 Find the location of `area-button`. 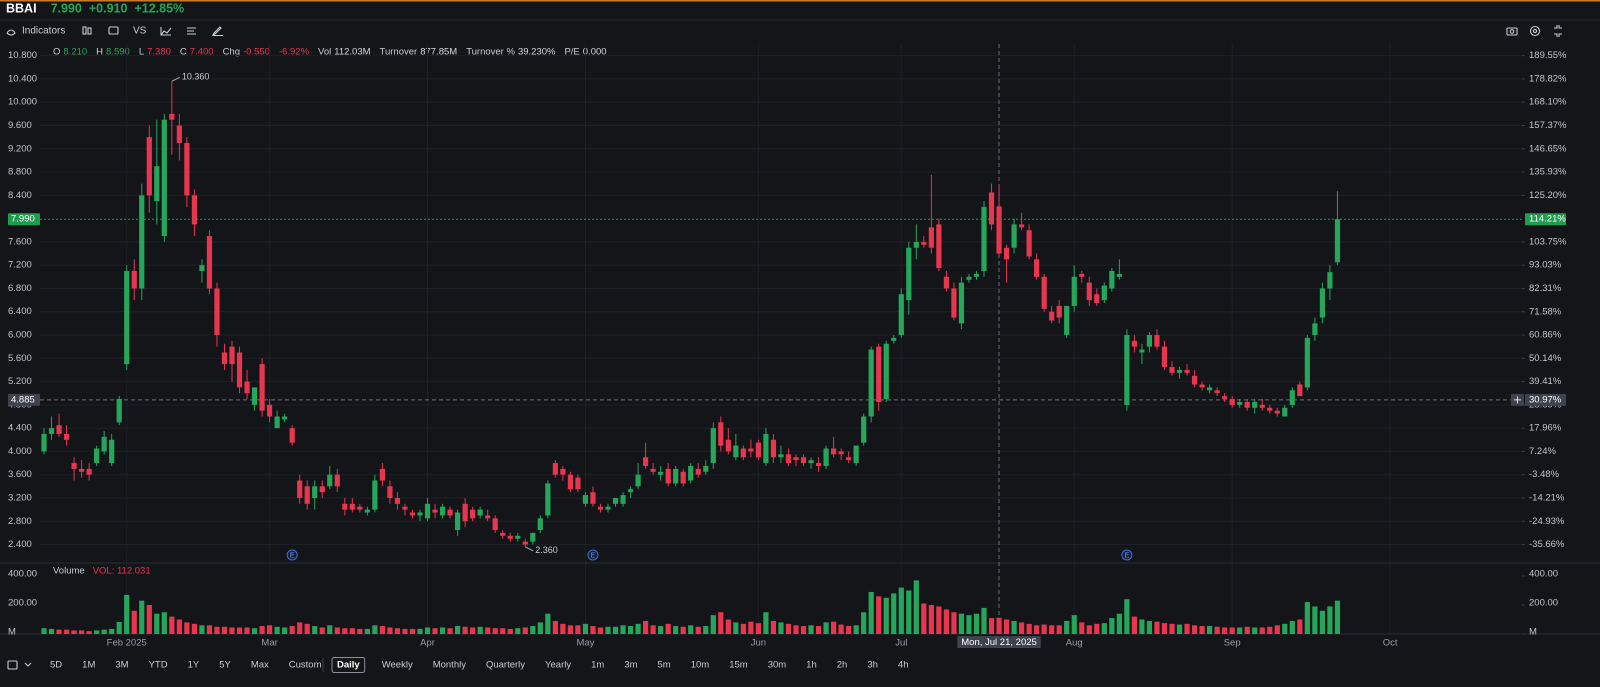

area-button is located at coordinates (166, 31).